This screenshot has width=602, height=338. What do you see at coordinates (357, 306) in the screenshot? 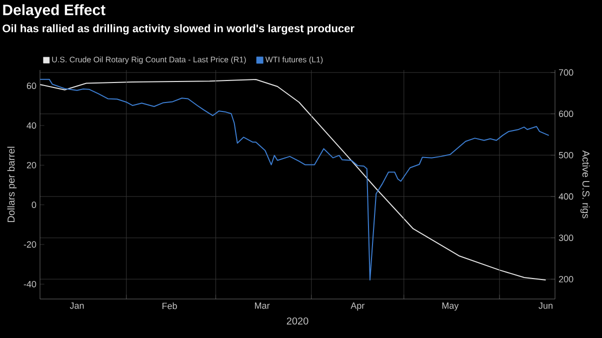
I see `x-tick-label: Apr` at bounding box center [357, 306].